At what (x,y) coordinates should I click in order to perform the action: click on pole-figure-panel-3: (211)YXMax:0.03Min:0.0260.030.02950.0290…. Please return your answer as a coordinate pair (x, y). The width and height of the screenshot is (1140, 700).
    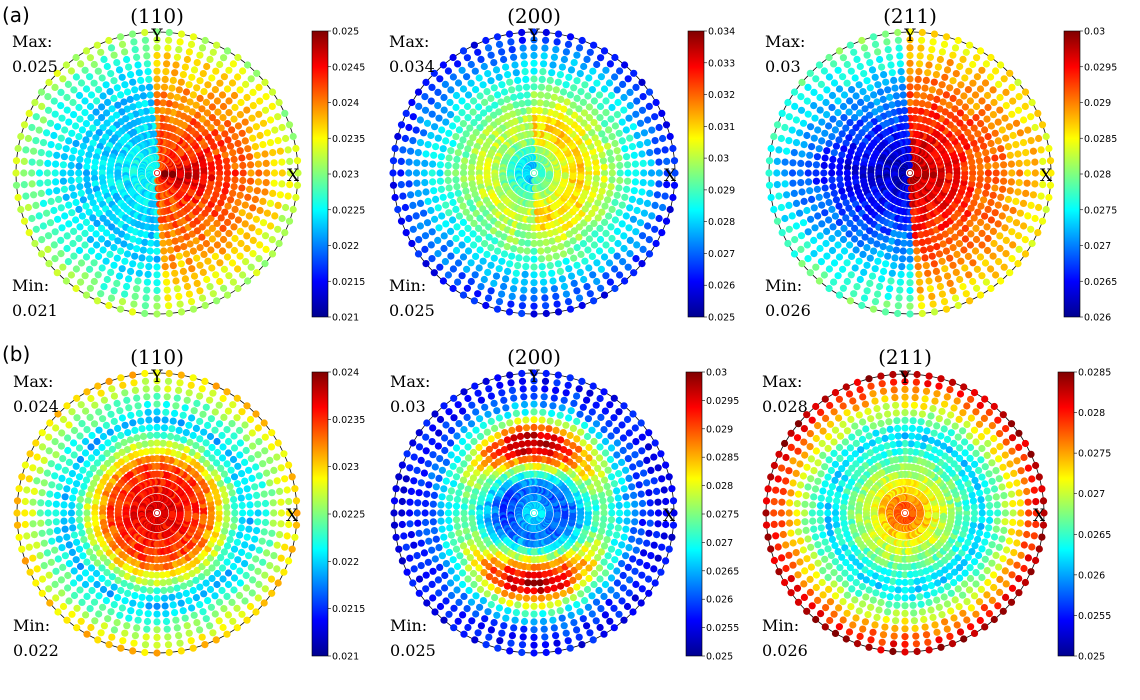
    Looking at the image, I should click on (941, 164).